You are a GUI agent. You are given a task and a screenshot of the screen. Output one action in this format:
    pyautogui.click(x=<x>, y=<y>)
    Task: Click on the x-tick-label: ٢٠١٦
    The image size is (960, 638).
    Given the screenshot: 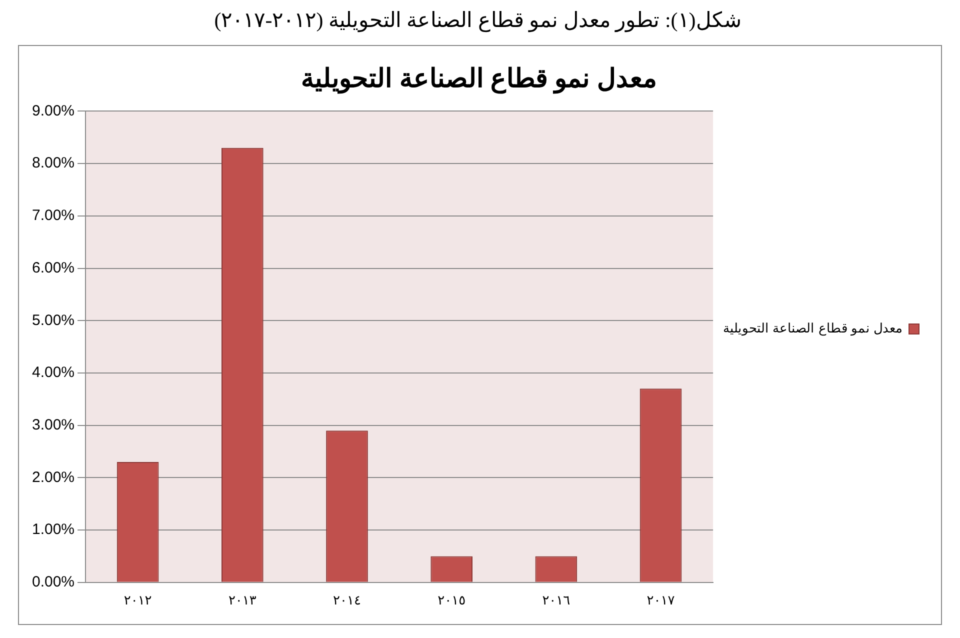 What is the action you would take?
    pyautogui.click(x=556, y=601)
    